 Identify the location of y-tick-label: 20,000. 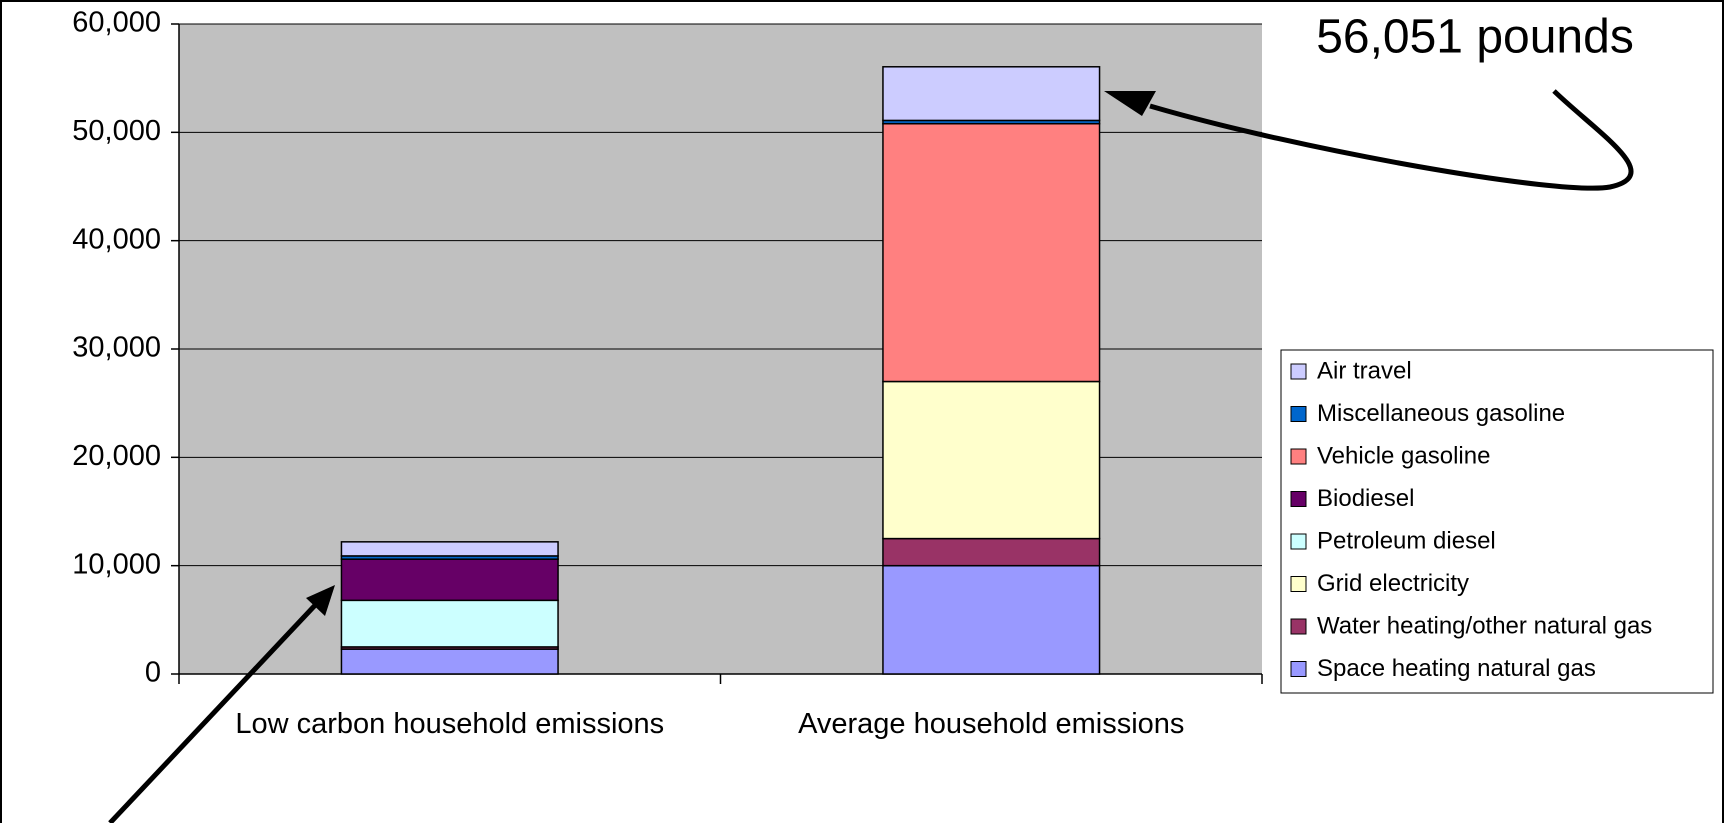
(116, 456).